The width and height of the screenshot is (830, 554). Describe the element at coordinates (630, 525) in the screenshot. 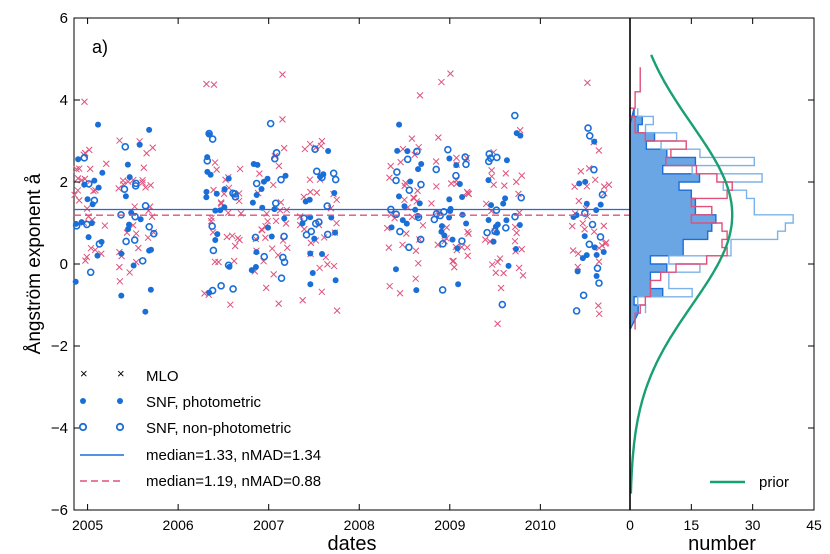

I see `x-tick-label-number: 0` at that location.